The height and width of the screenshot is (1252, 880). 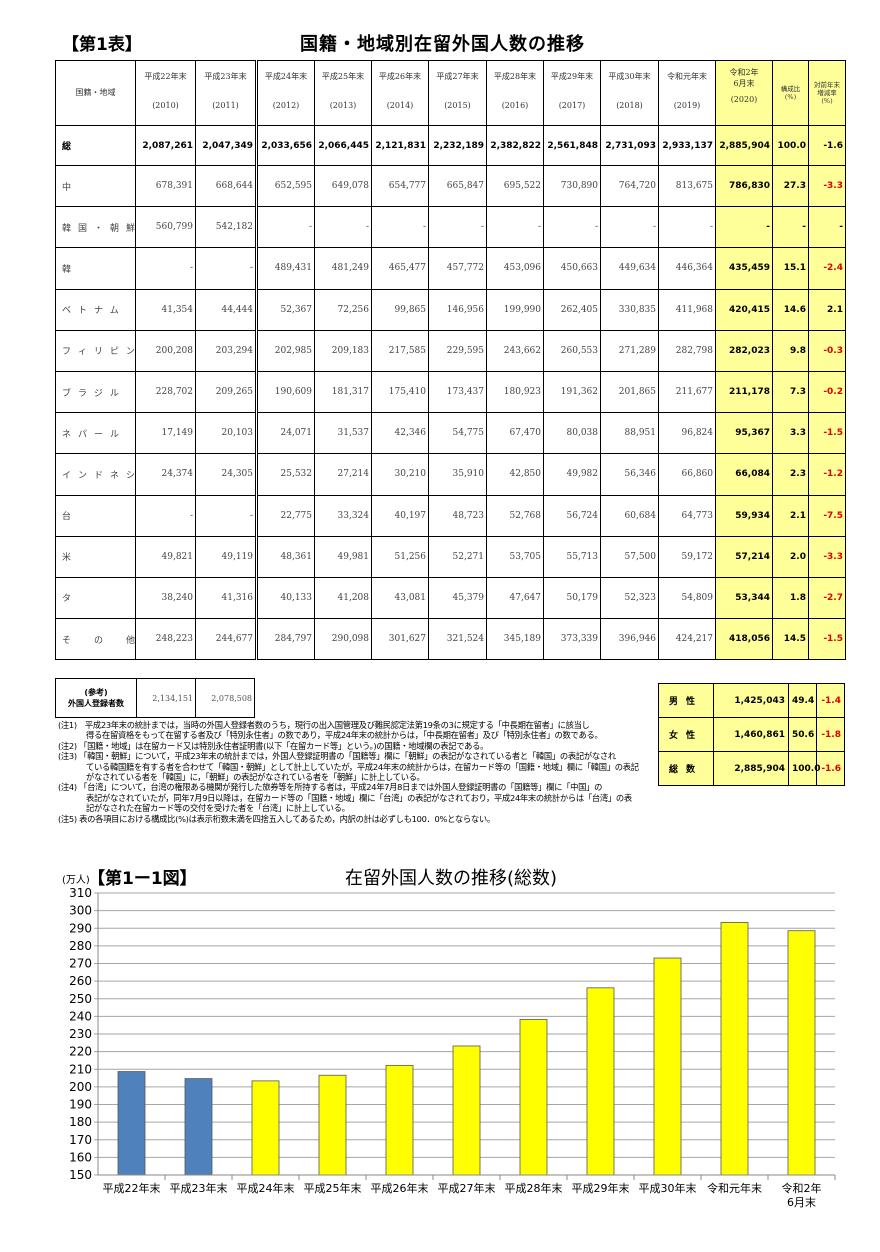 I want to click on header-col-2: 平成24年末 (2012), so click(x=286, y=93).